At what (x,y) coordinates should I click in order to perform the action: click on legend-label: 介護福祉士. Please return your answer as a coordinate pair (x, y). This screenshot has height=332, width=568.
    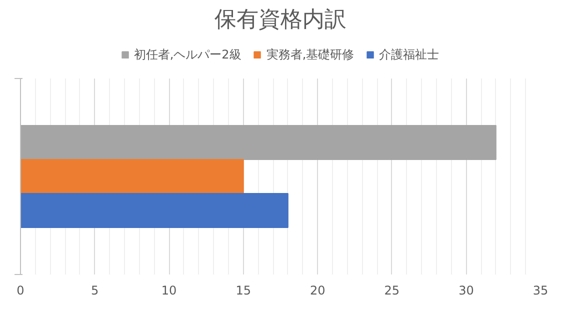
    Looking at the image, I should click on (409, 54).